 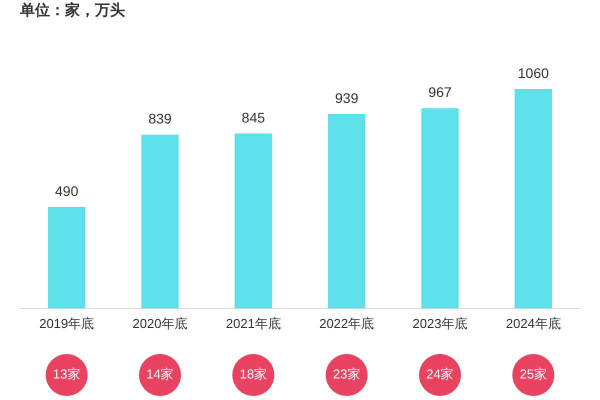 I want to click on text: 23家, so click(x=346, y=374).